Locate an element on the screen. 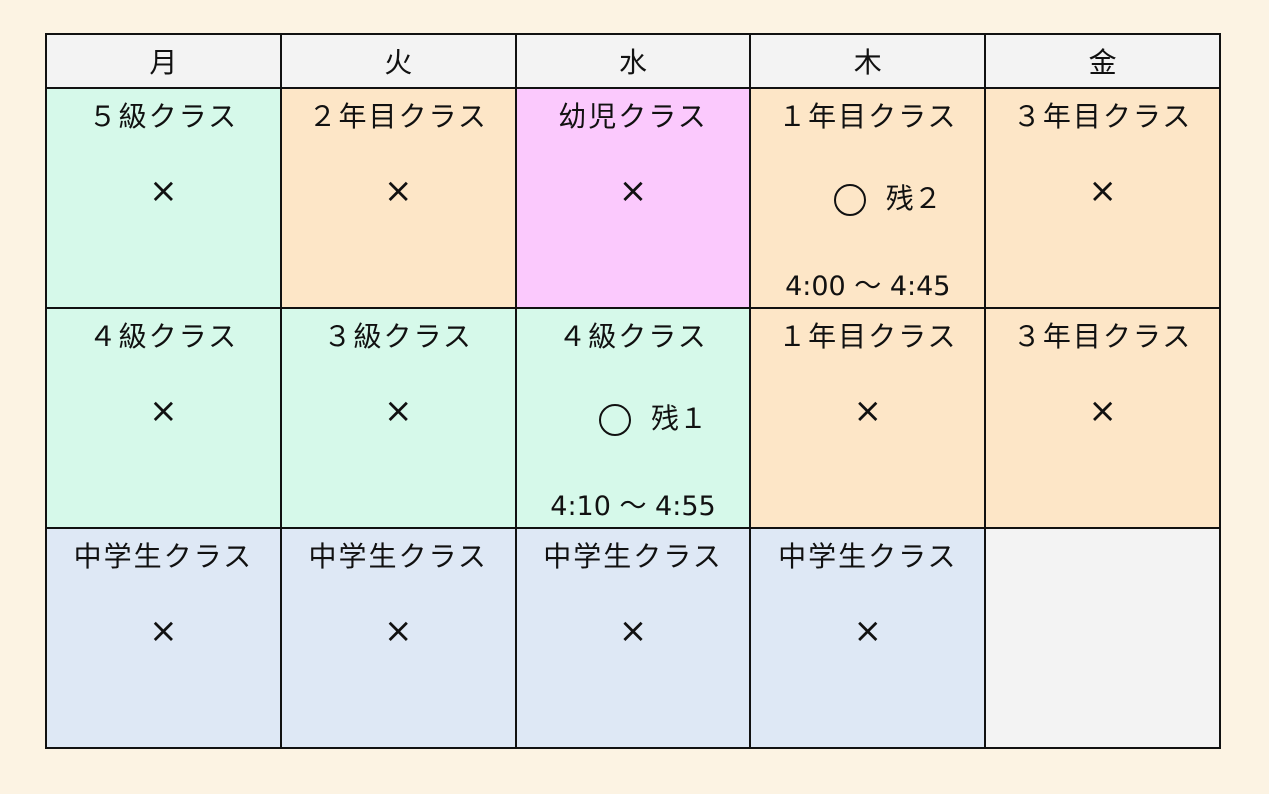 The height and width of the screenshot is (794, 1269). class-cell: 幼児クラス × is located at coordinates (633, 198).